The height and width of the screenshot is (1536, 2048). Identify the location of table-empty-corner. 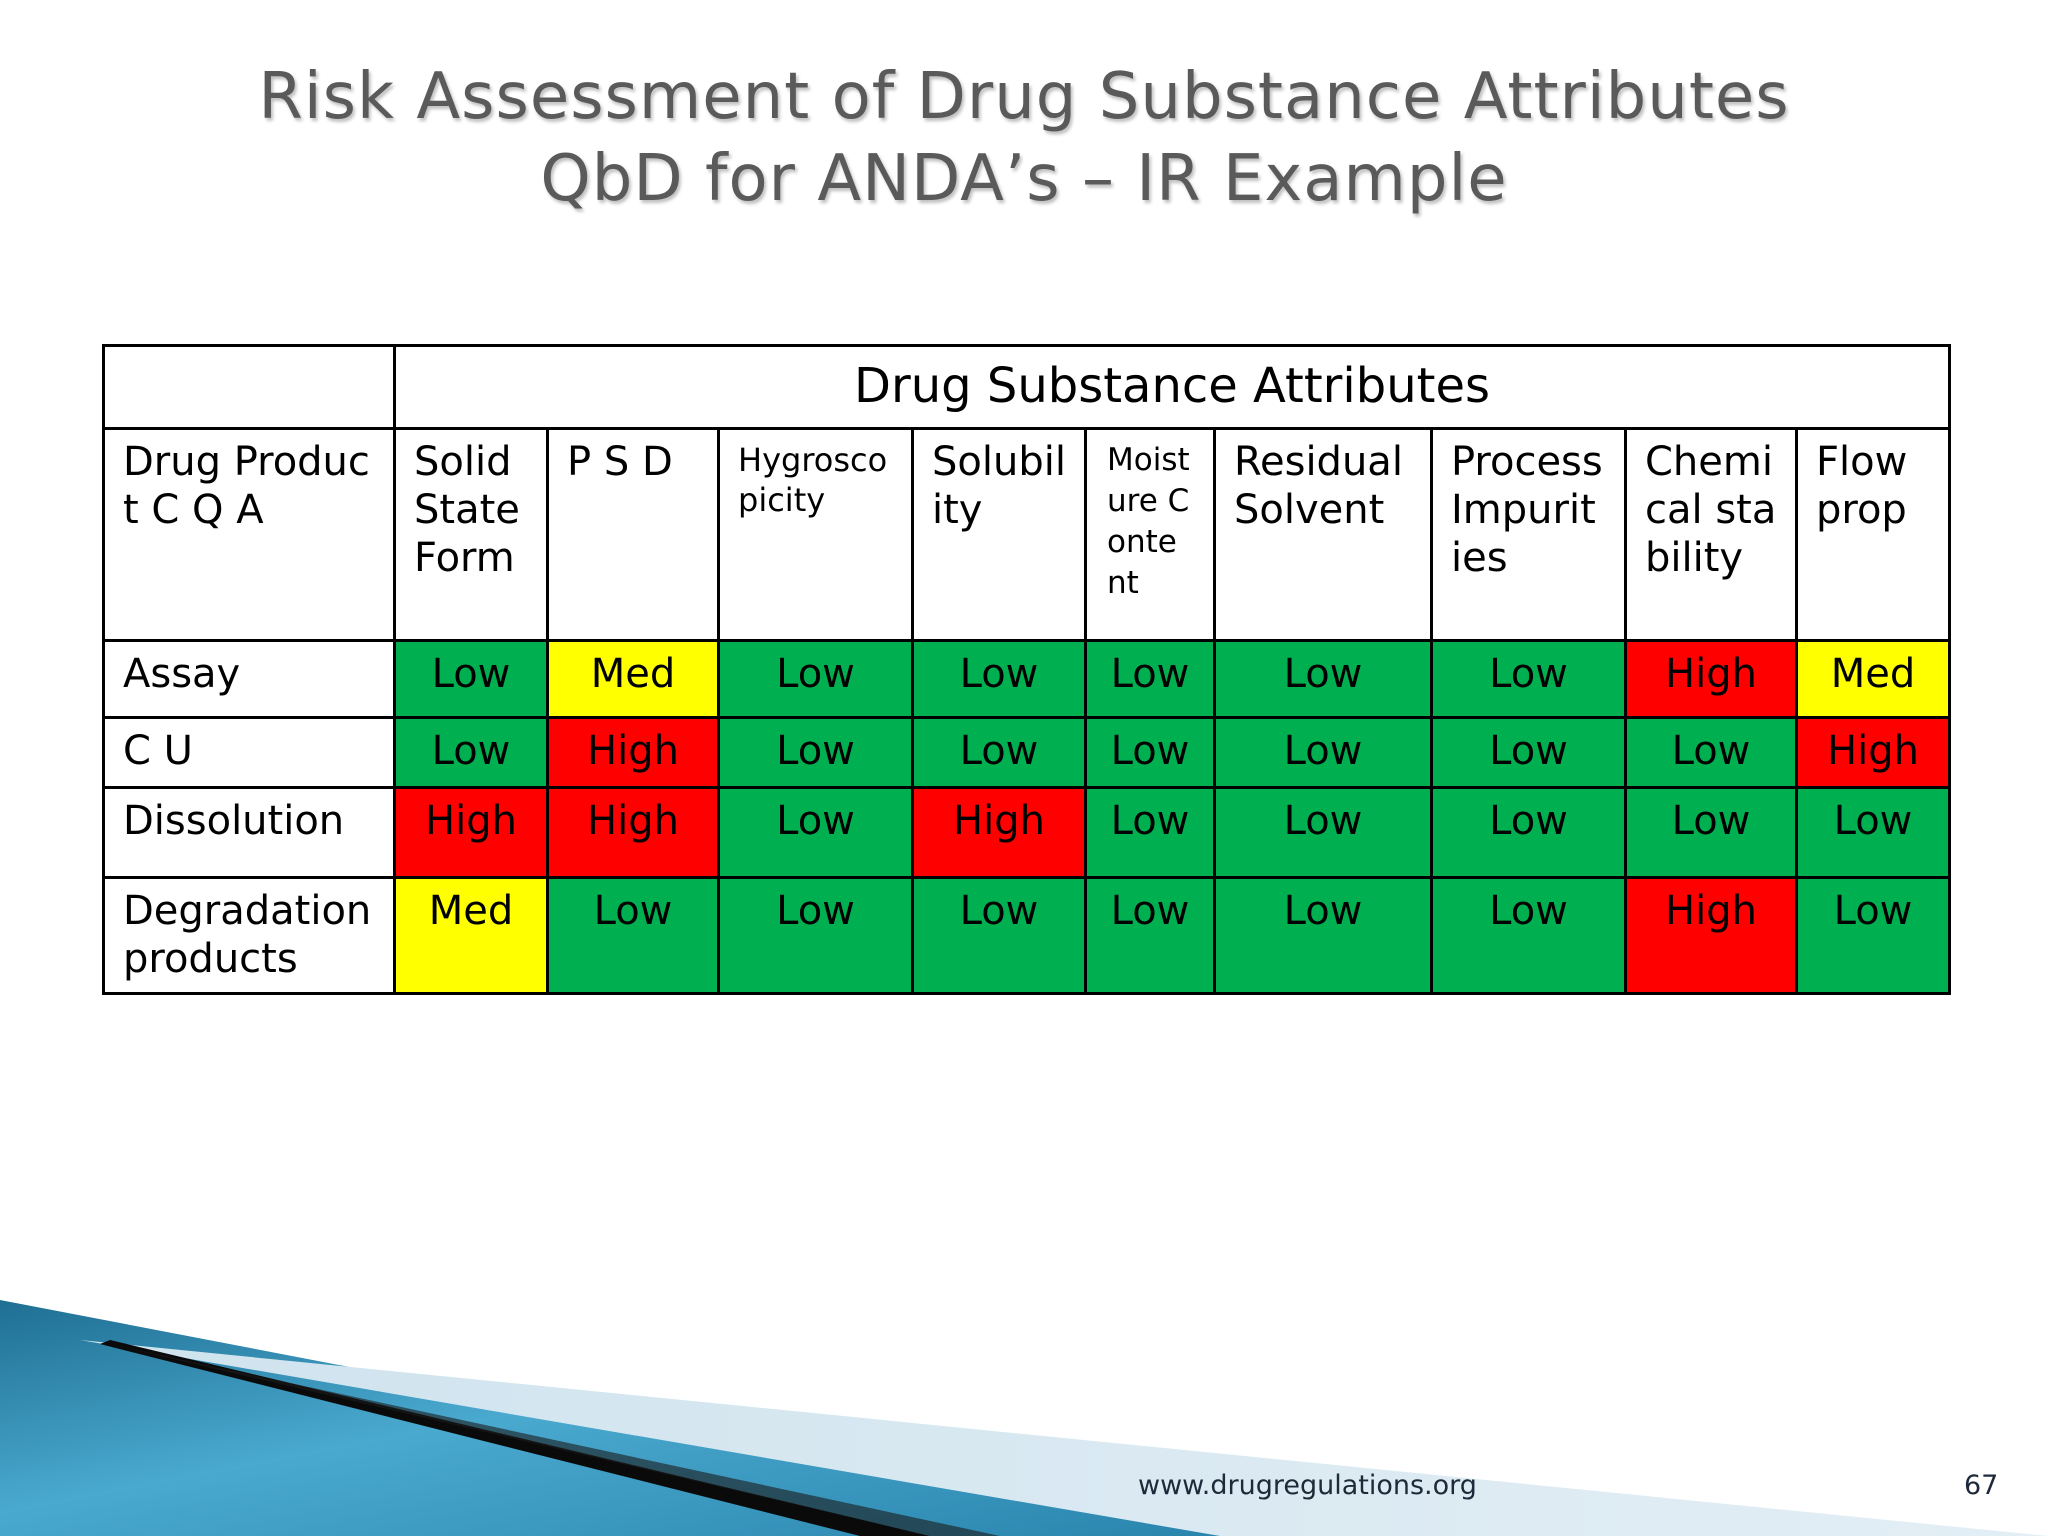
(249, 387).